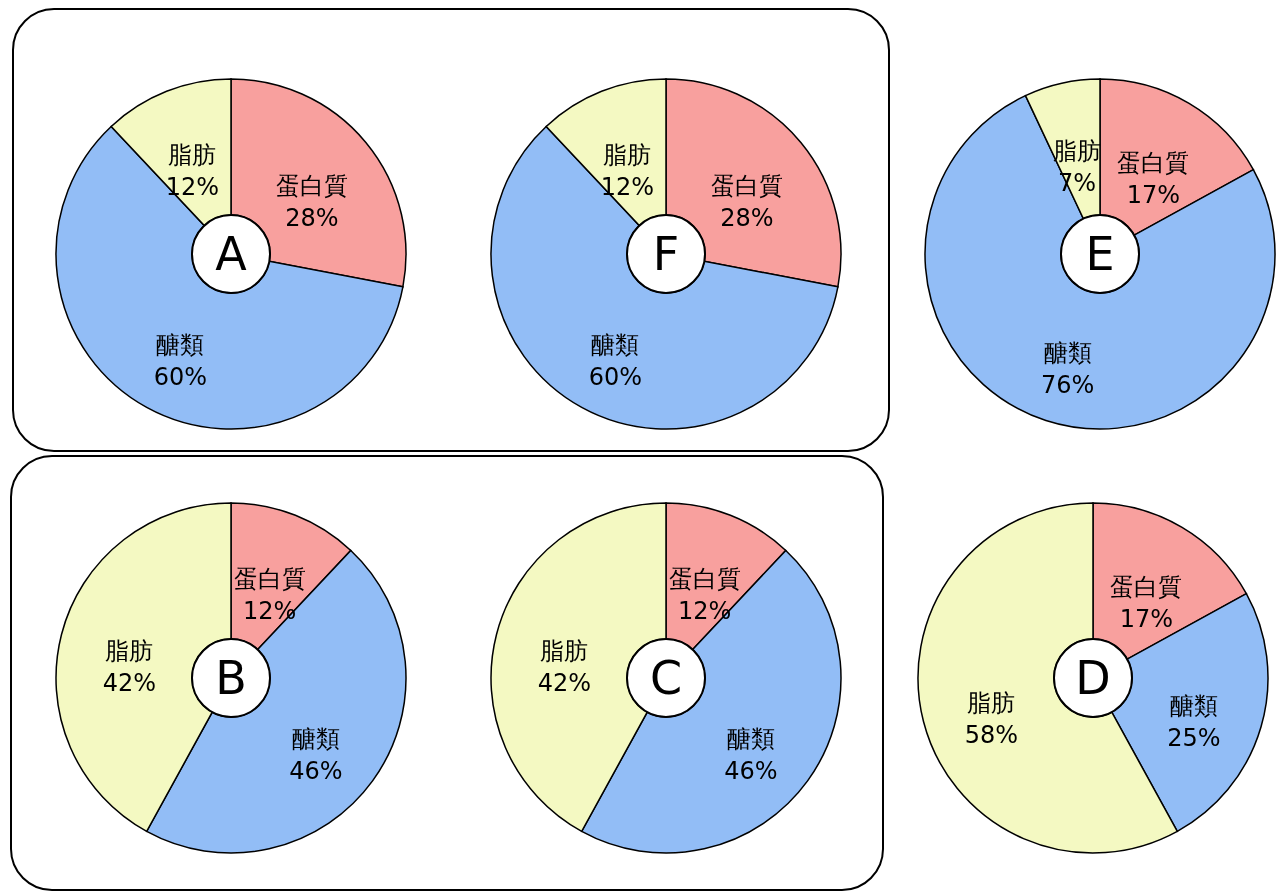  I want to click on data-label: 25%, so click(1194, 738).